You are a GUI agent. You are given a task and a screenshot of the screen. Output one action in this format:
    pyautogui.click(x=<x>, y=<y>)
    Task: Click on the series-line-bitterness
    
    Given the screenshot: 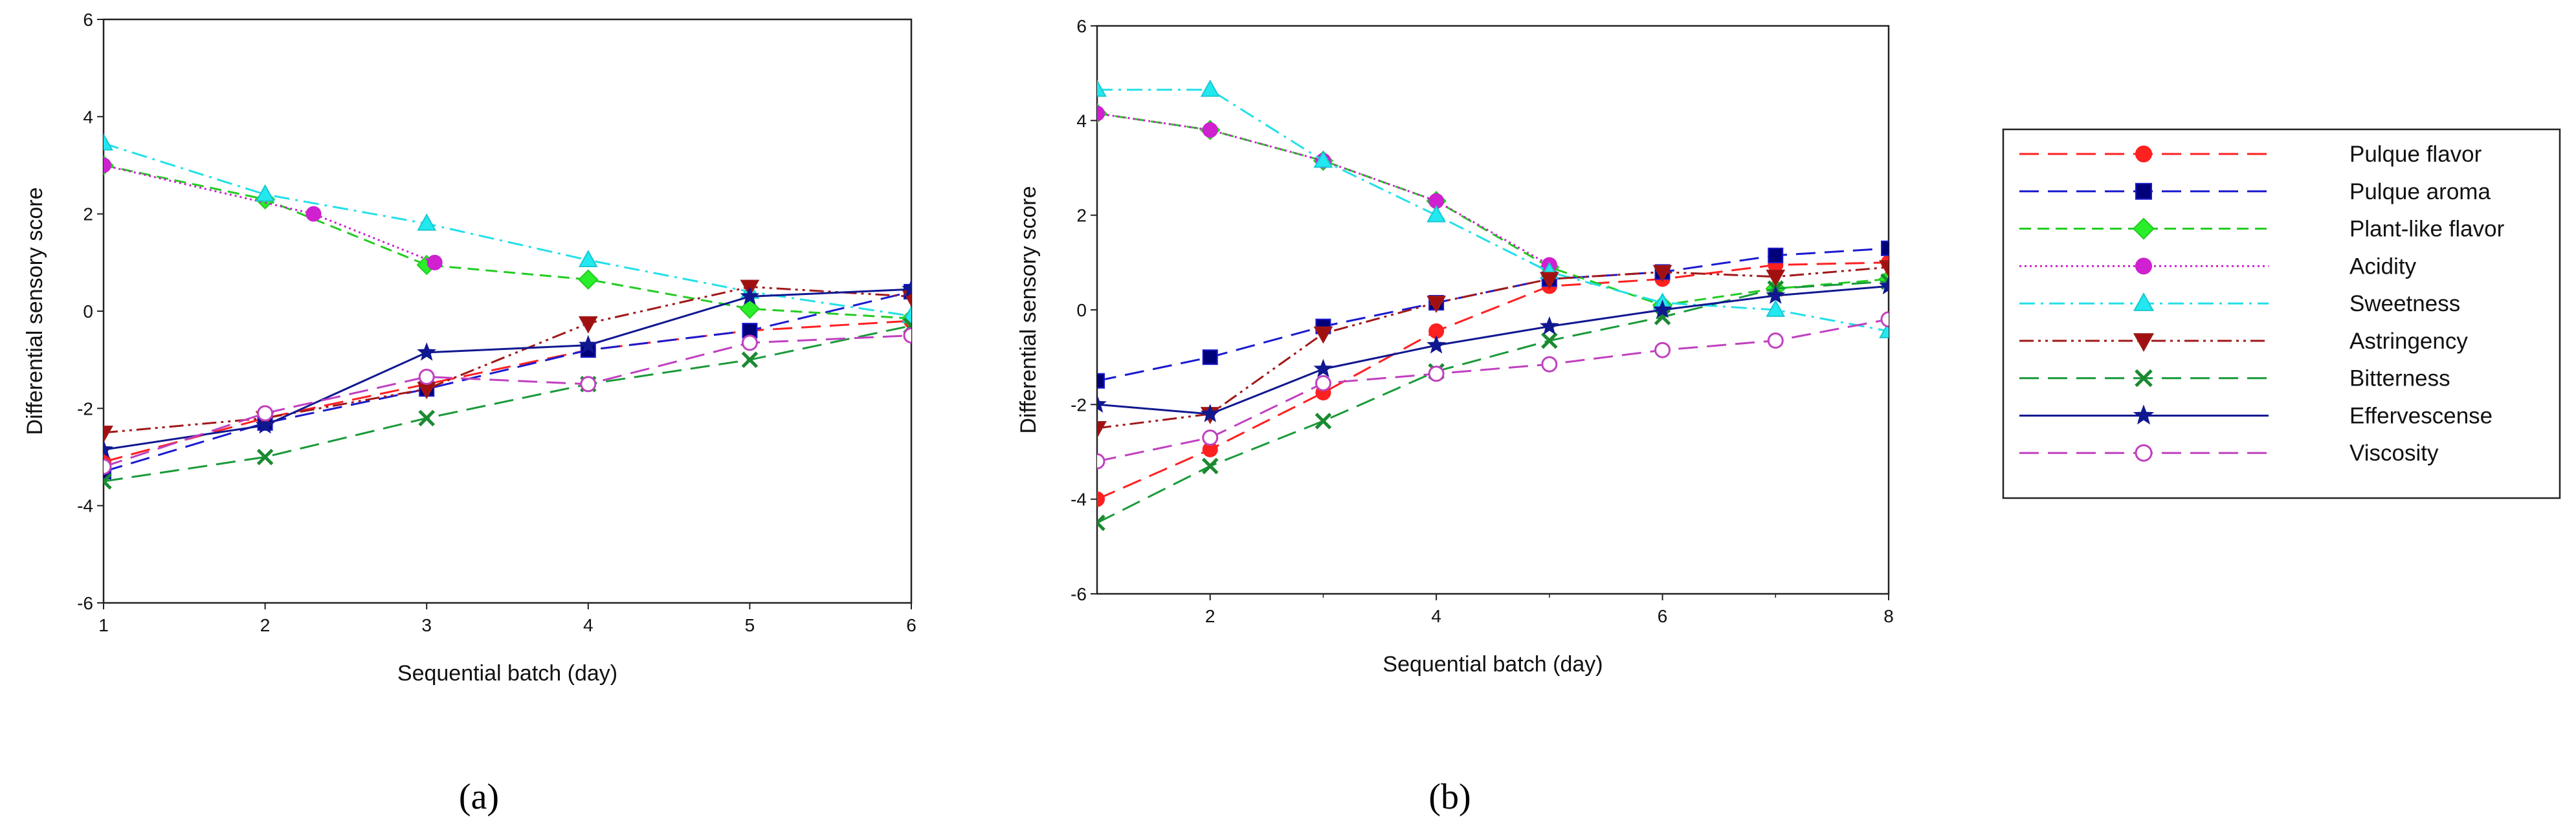 What is the action you would take?
    pyautogui.click(x=507, y=404)
    